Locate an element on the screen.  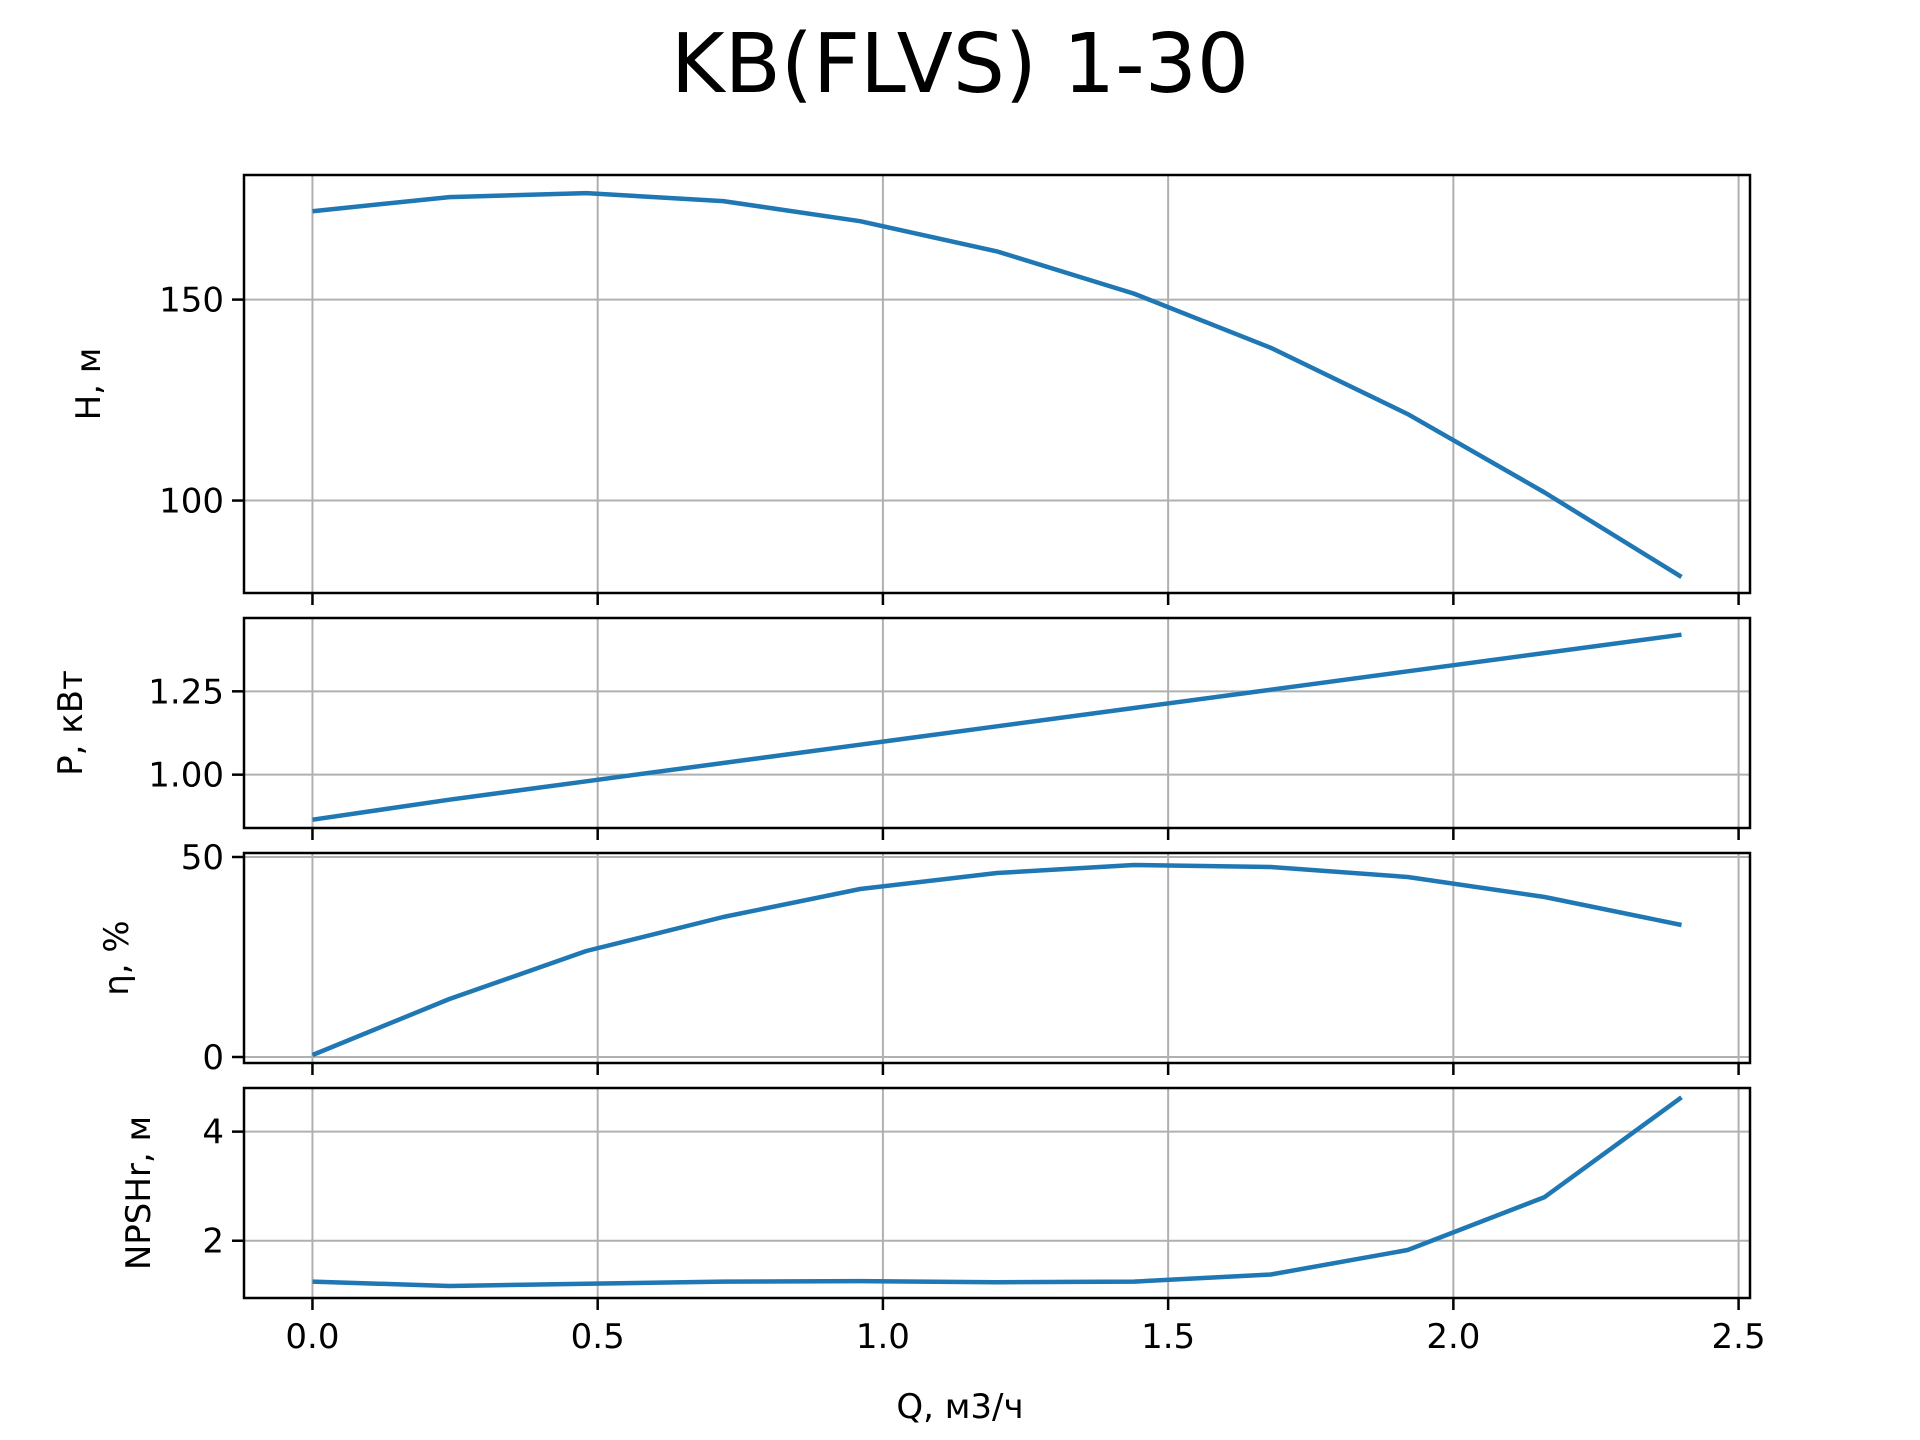
x-axis-label: Q, м3/ч is located at coordinates (959, 1407).